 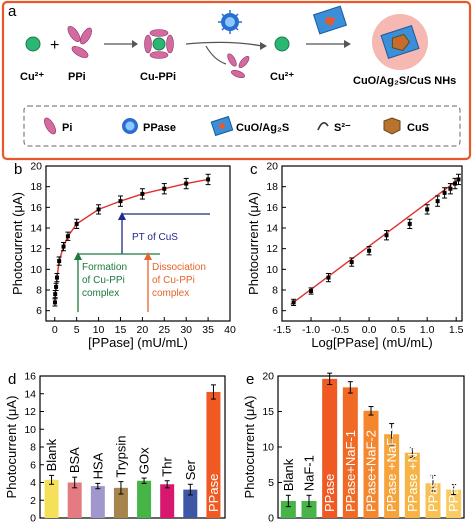 What do you see at coordinates (148, 256) in the screenshot?
I see `dissociation-arrow-head` at bounding box center [148, 256].